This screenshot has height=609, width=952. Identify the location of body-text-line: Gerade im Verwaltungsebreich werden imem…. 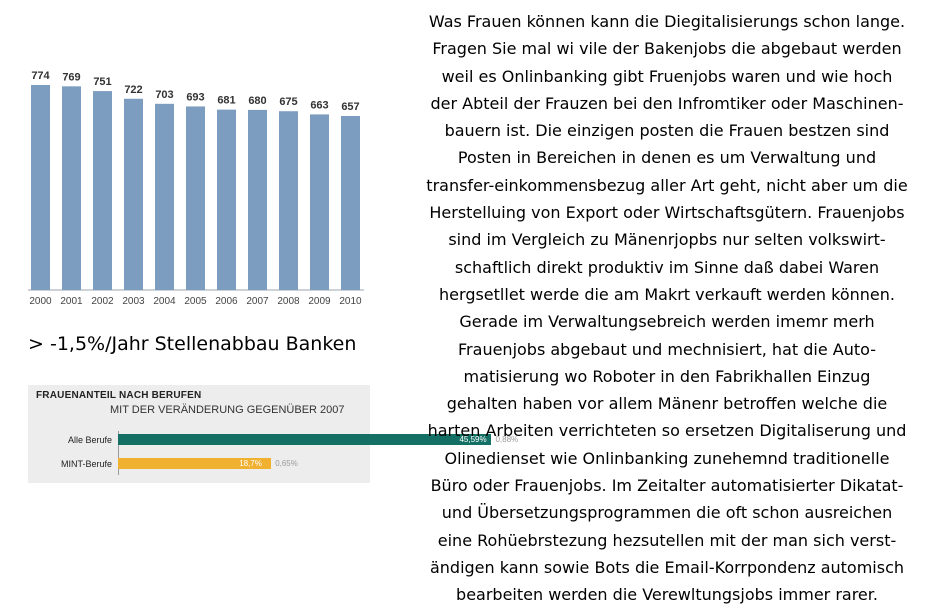
(667, 322).